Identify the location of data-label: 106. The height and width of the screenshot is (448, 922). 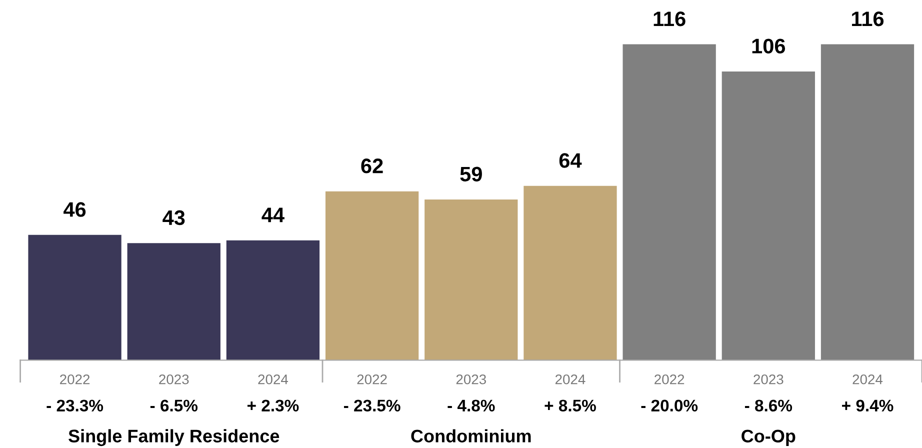
(769, 46).